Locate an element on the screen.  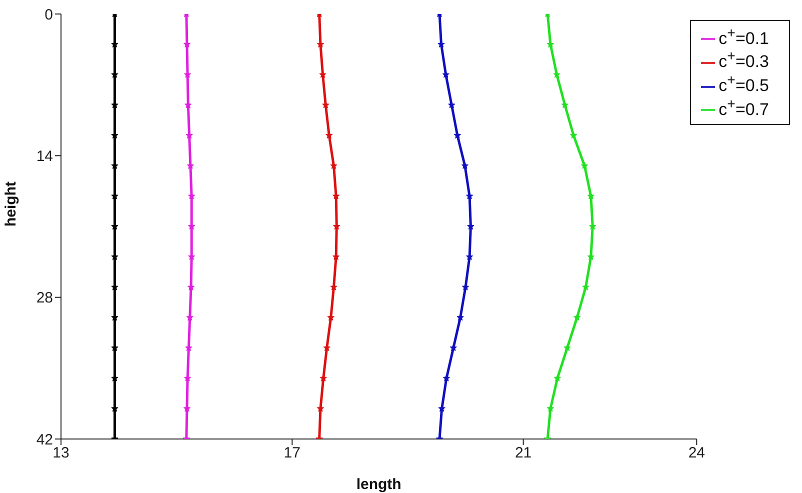
y-tick-label: 0 is located at coordinates (48, 15).